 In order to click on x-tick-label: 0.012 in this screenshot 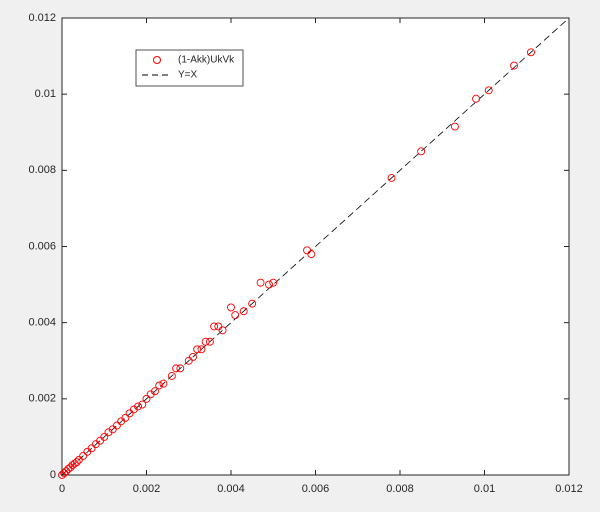, I will do `click(569, 489)`.